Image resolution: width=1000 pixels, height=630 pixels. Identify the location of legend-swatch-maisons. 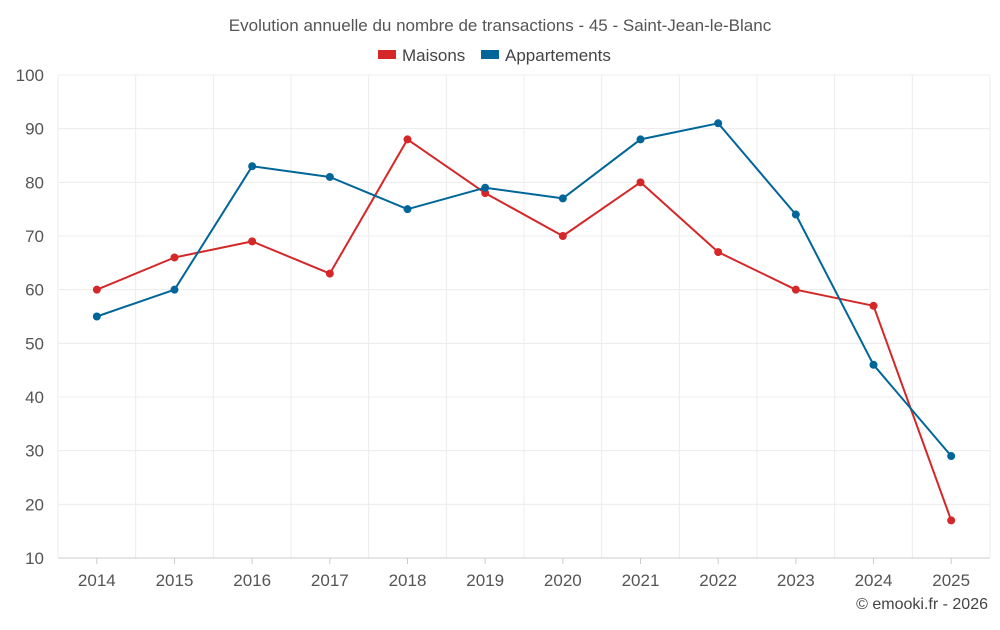
(387, 54).